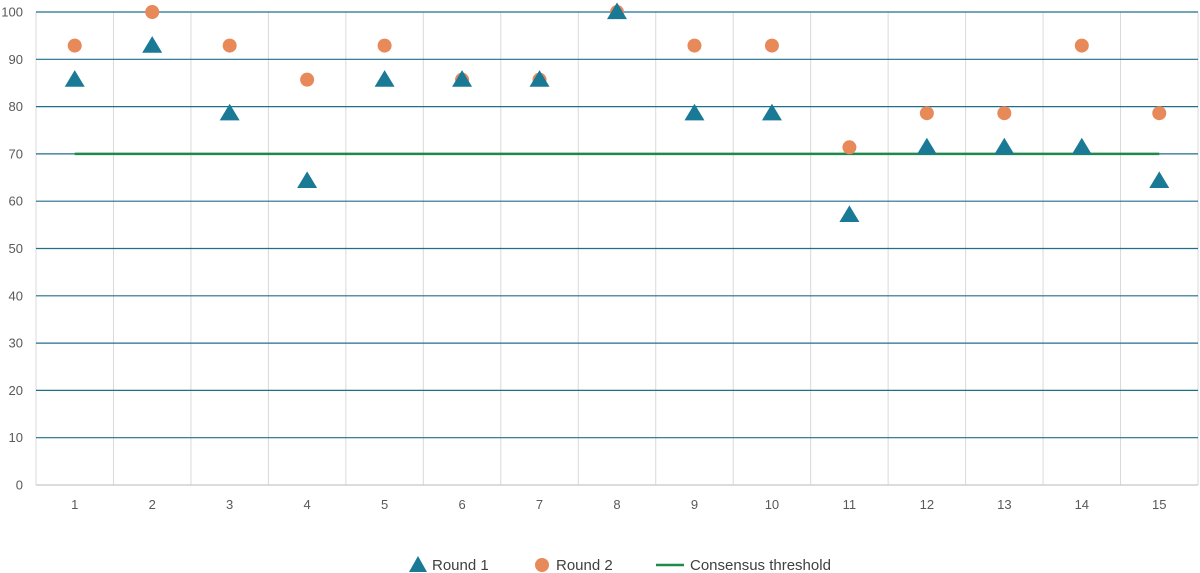 This screenshot has width=1200, height=573. Describe the element at coordinates (539, 504) in the screenshot. I see `x-tick-label: 7` at that location.